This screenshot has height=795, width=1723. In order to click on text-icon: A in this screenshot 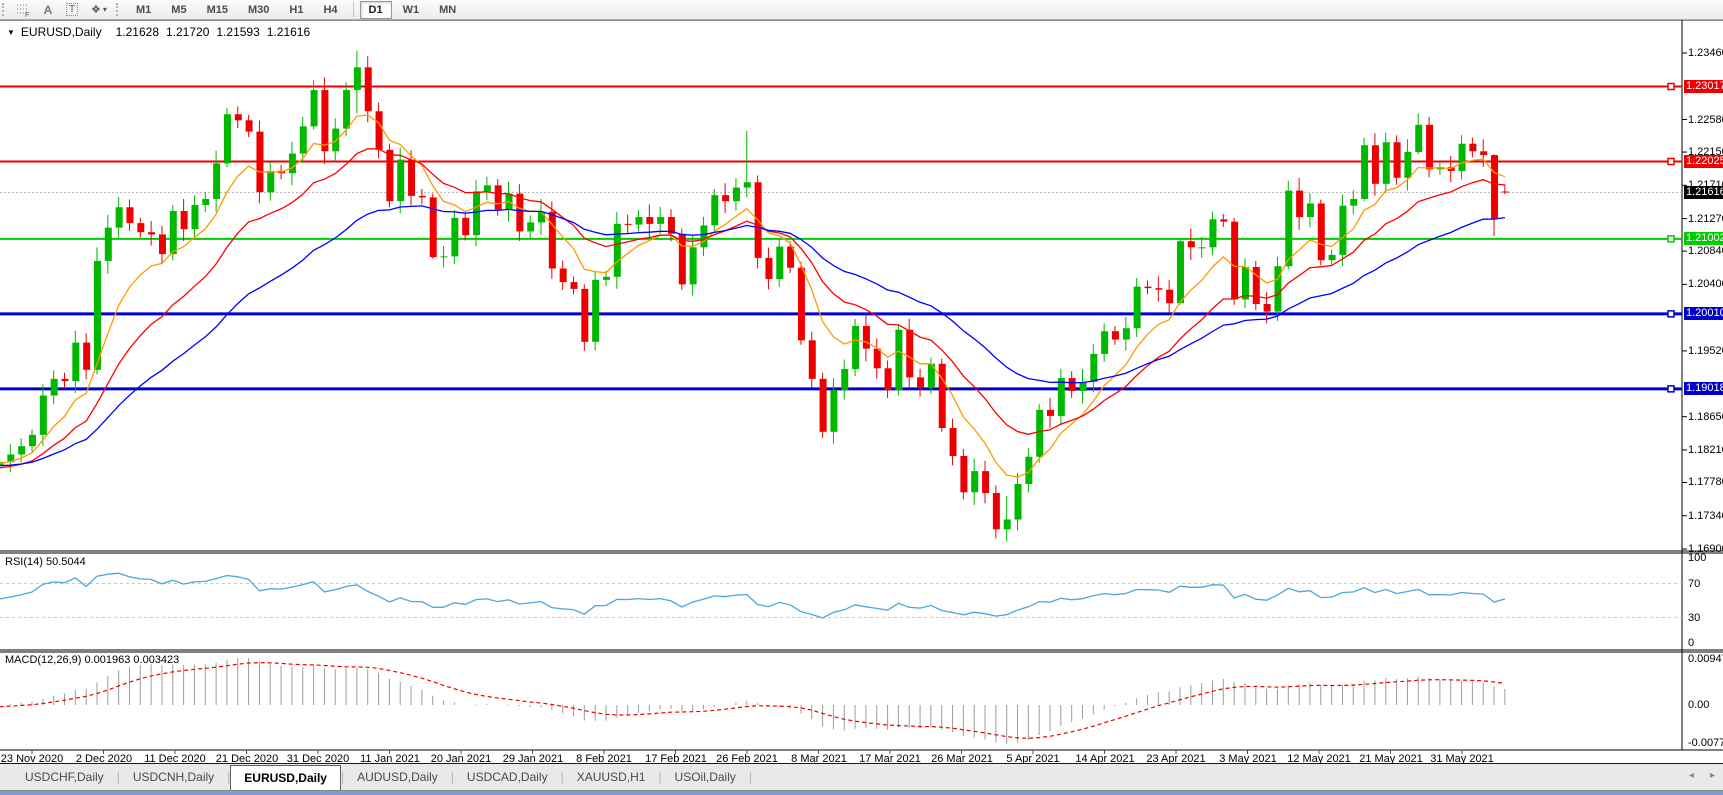, I will do `click(48, 9)`.